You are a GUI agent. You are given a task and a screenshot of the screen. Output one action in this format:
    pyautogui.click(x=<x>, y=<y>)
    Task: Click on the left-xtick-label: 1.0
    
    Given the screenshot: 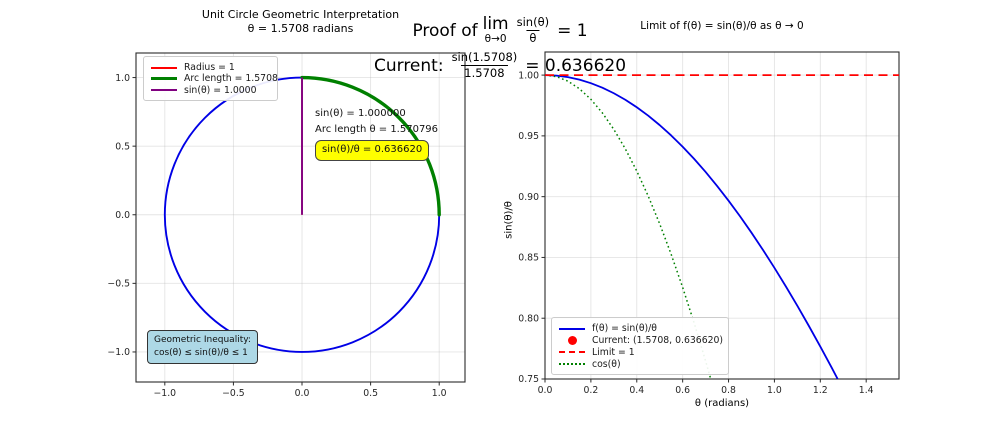 What is the action you would take?
    pyautogui.click(x=439, y=393)
    